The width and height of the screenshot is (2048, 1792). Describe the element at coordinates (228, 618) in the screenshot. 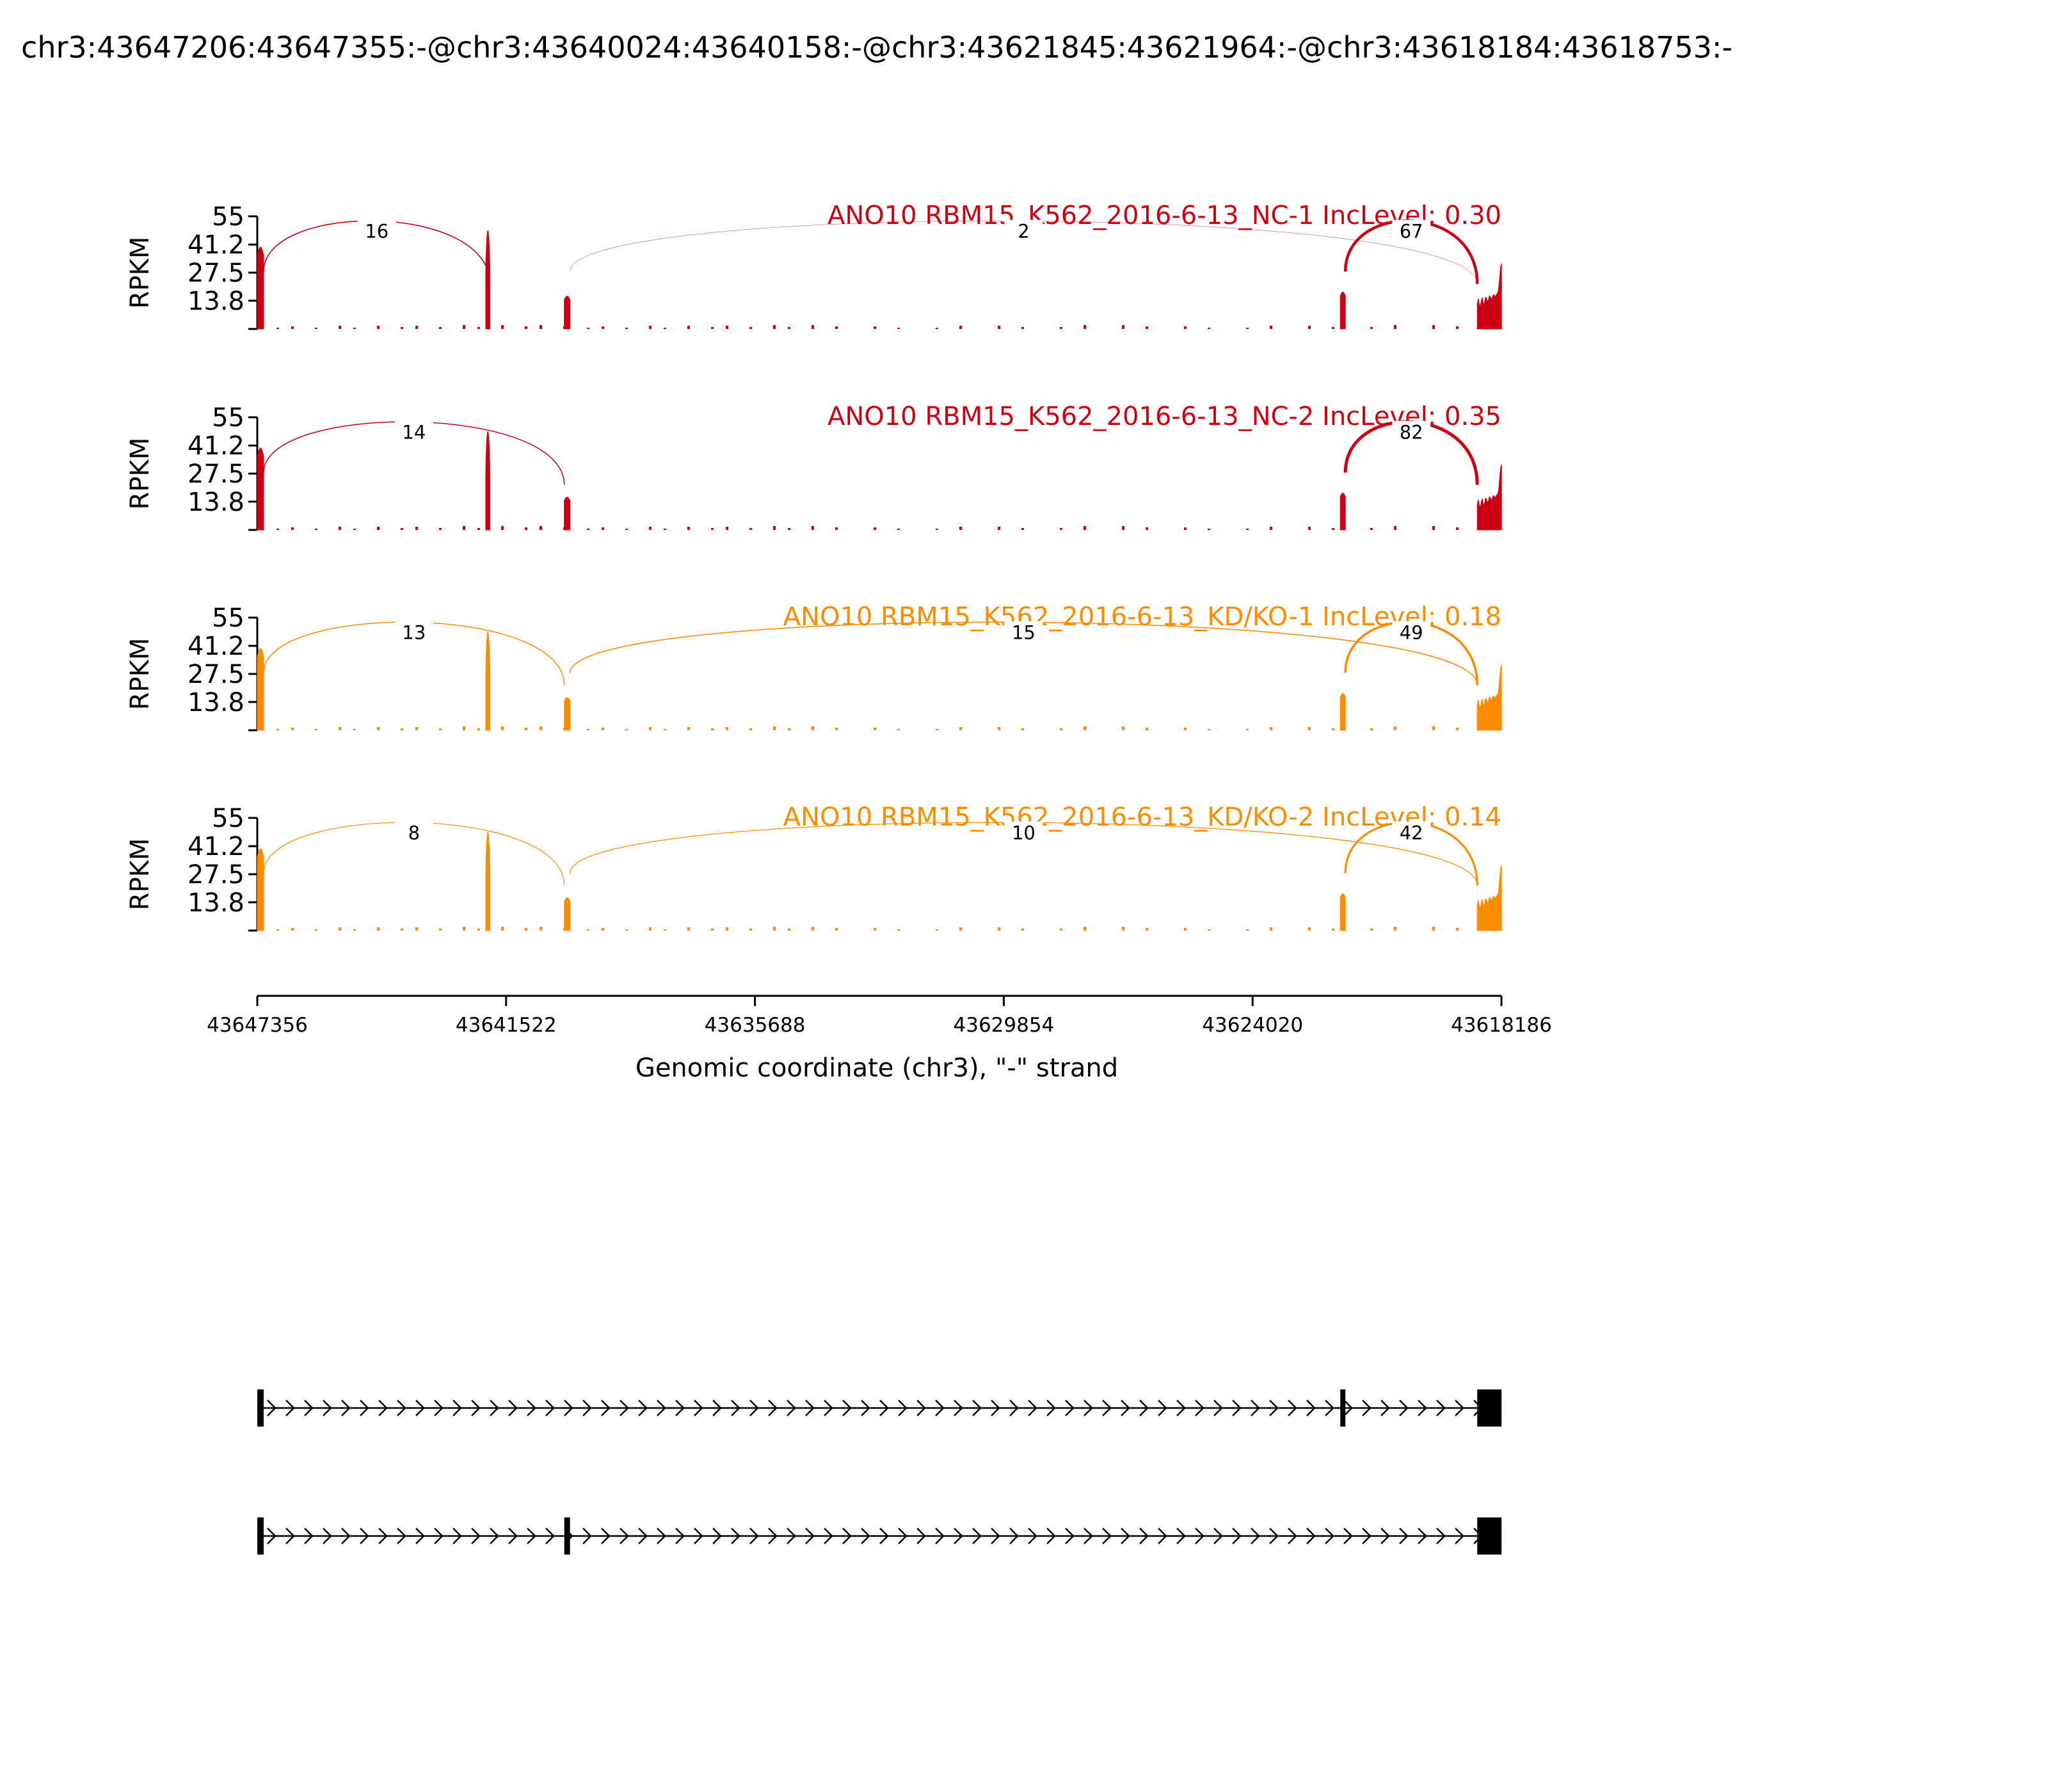

I see `y-tick-label: 55` at that location.